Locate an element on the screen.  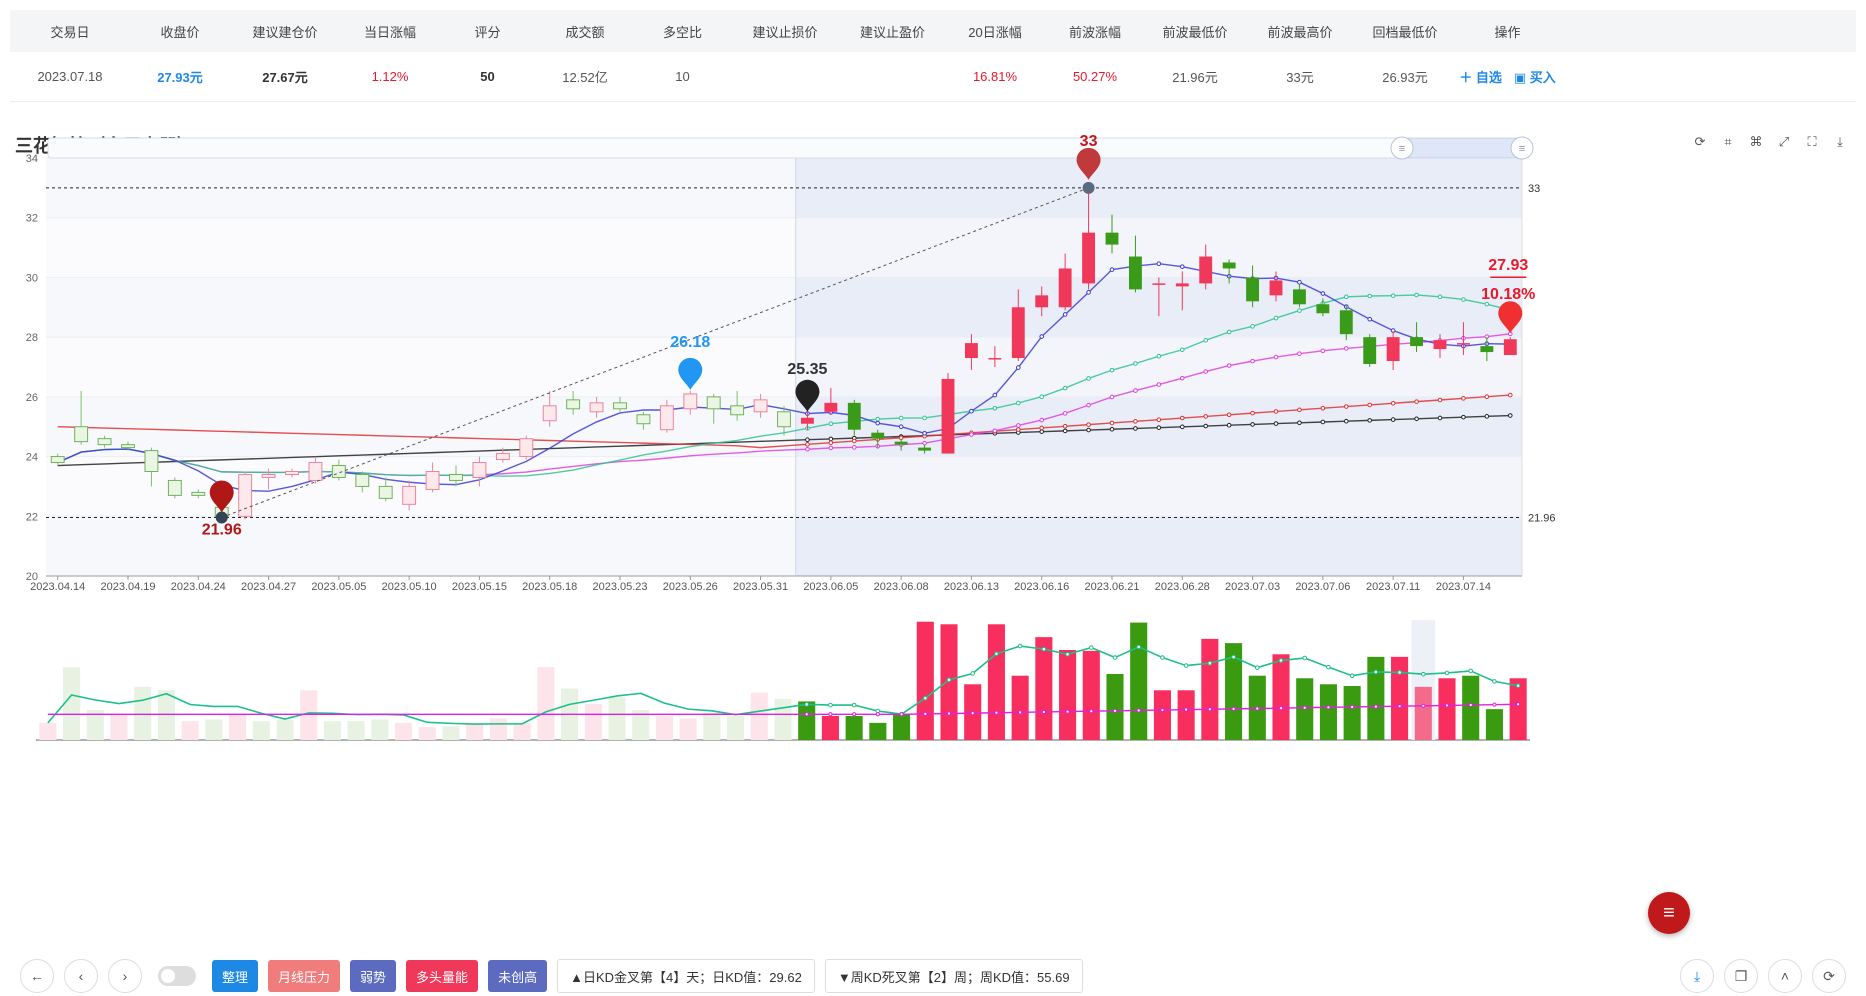
x-tick-label: 2023.05.23 is located at coordinates (619, 587).